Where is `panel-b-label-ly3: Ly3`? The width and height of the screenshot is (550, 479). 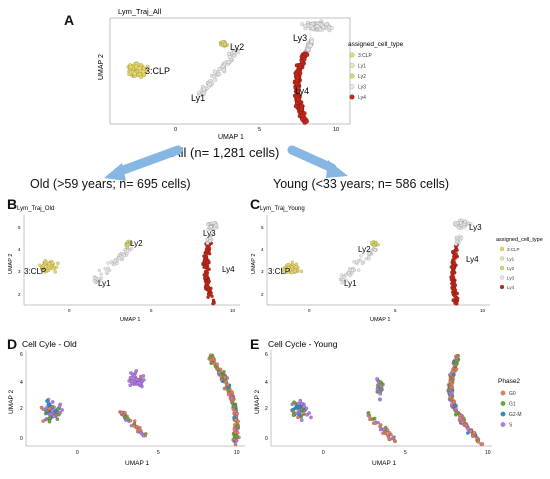 panel-b-label-ly3: Ly3 is located at coordinates (209, 233).